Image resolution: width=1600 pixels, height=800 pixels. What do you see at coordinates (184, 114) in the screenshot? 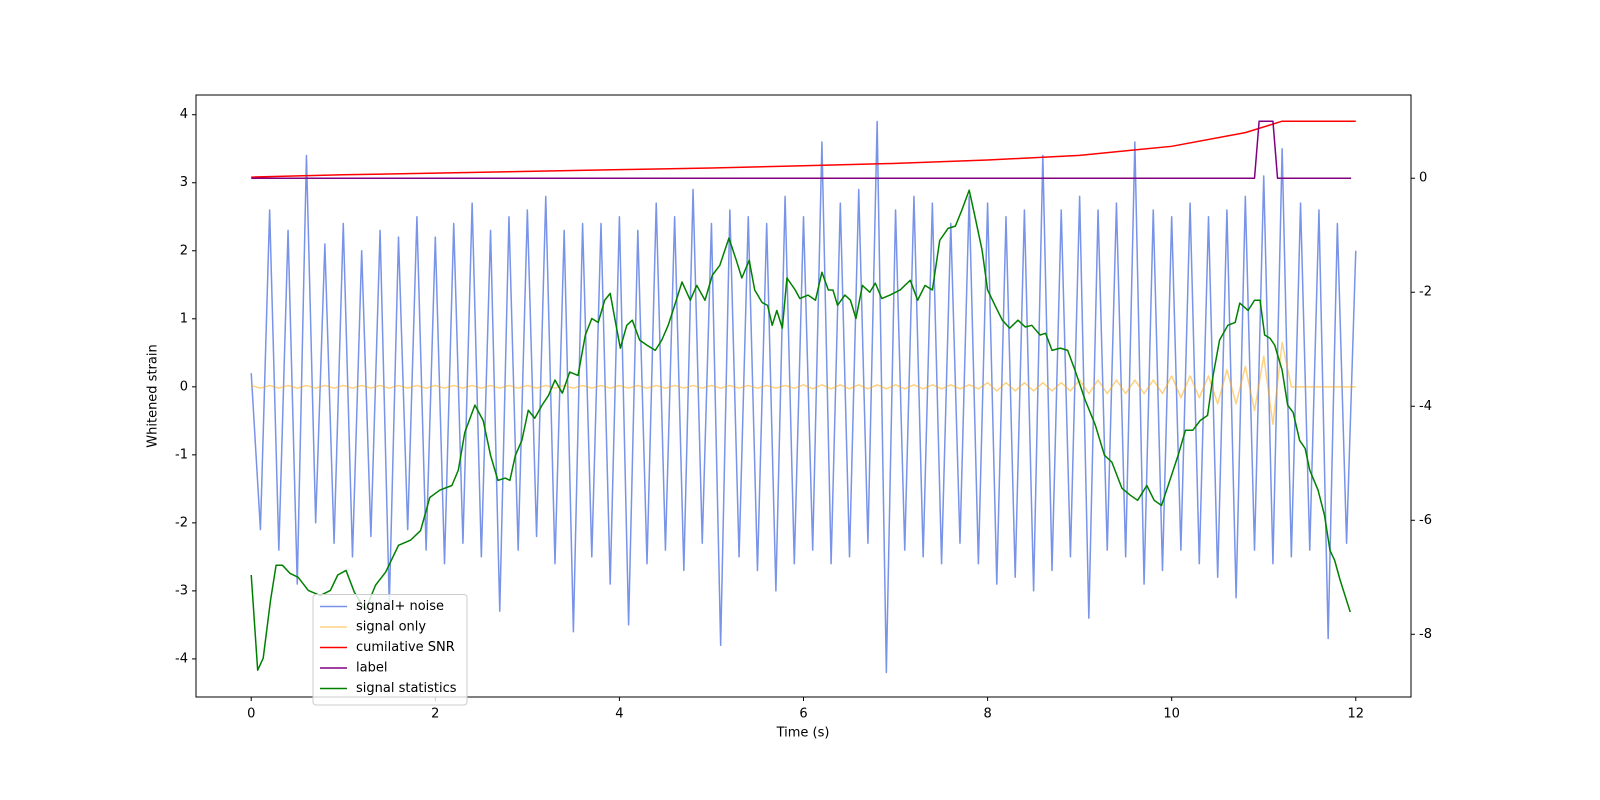
I see `y-tick-label: 4` at bounding box center [184, 114].